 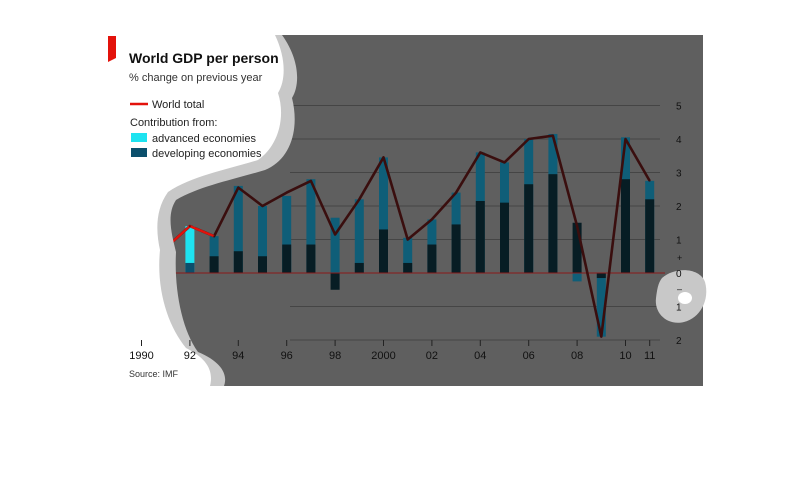 I want to click on world-total-point-2010, so click(x=625, y=139).